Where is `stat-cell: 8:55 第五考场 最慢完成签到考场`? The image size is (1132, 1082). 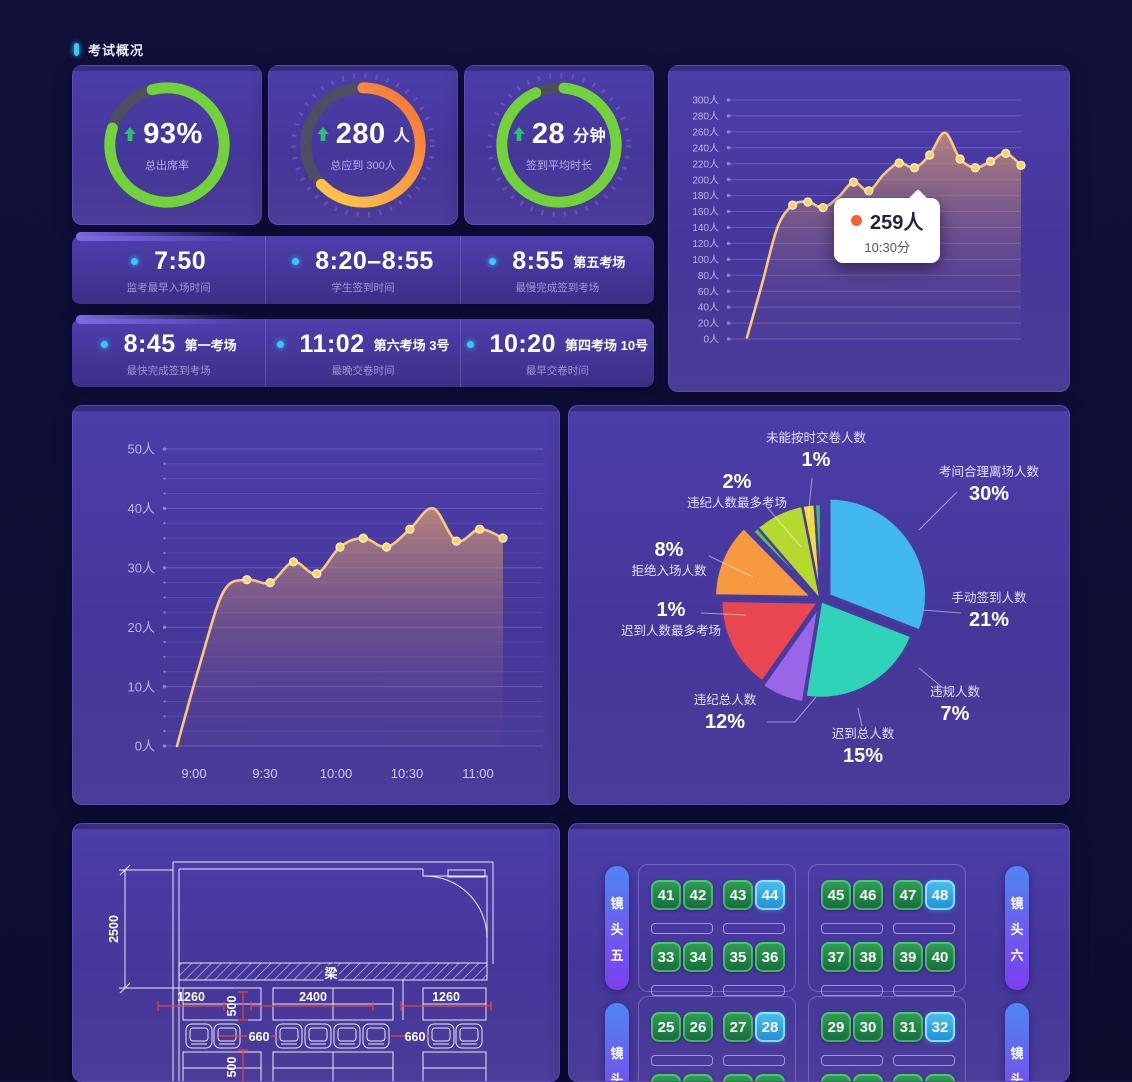 stat-cell: 8:55 第五考场 最慢完成签到考场 is located at coordinates (556, 270).